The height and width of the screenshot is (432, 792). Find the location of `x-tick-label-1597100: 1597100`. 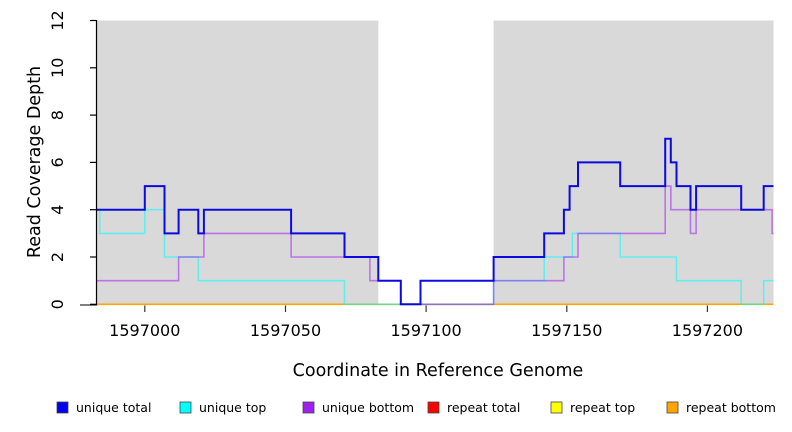

x-tick-label-1597100: 1597100 is located at coordinates (425, 330).